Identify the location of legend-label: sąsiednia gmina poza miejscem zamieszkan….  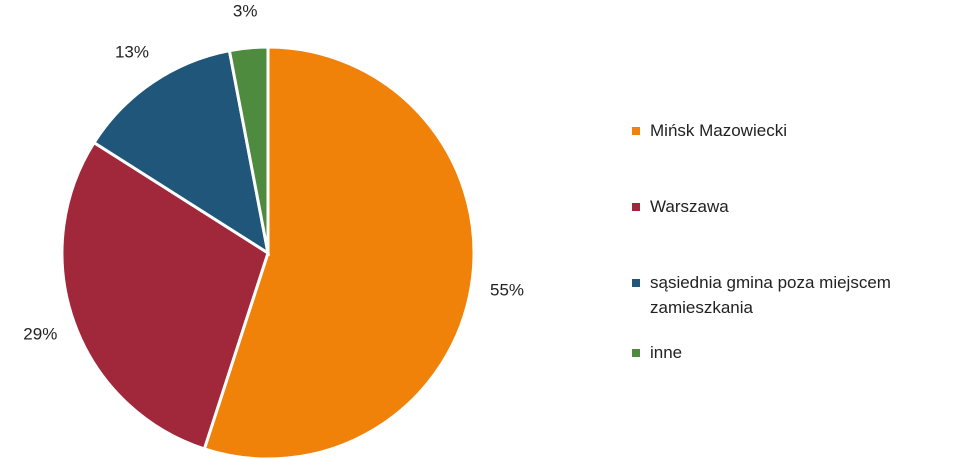
(770, 295).